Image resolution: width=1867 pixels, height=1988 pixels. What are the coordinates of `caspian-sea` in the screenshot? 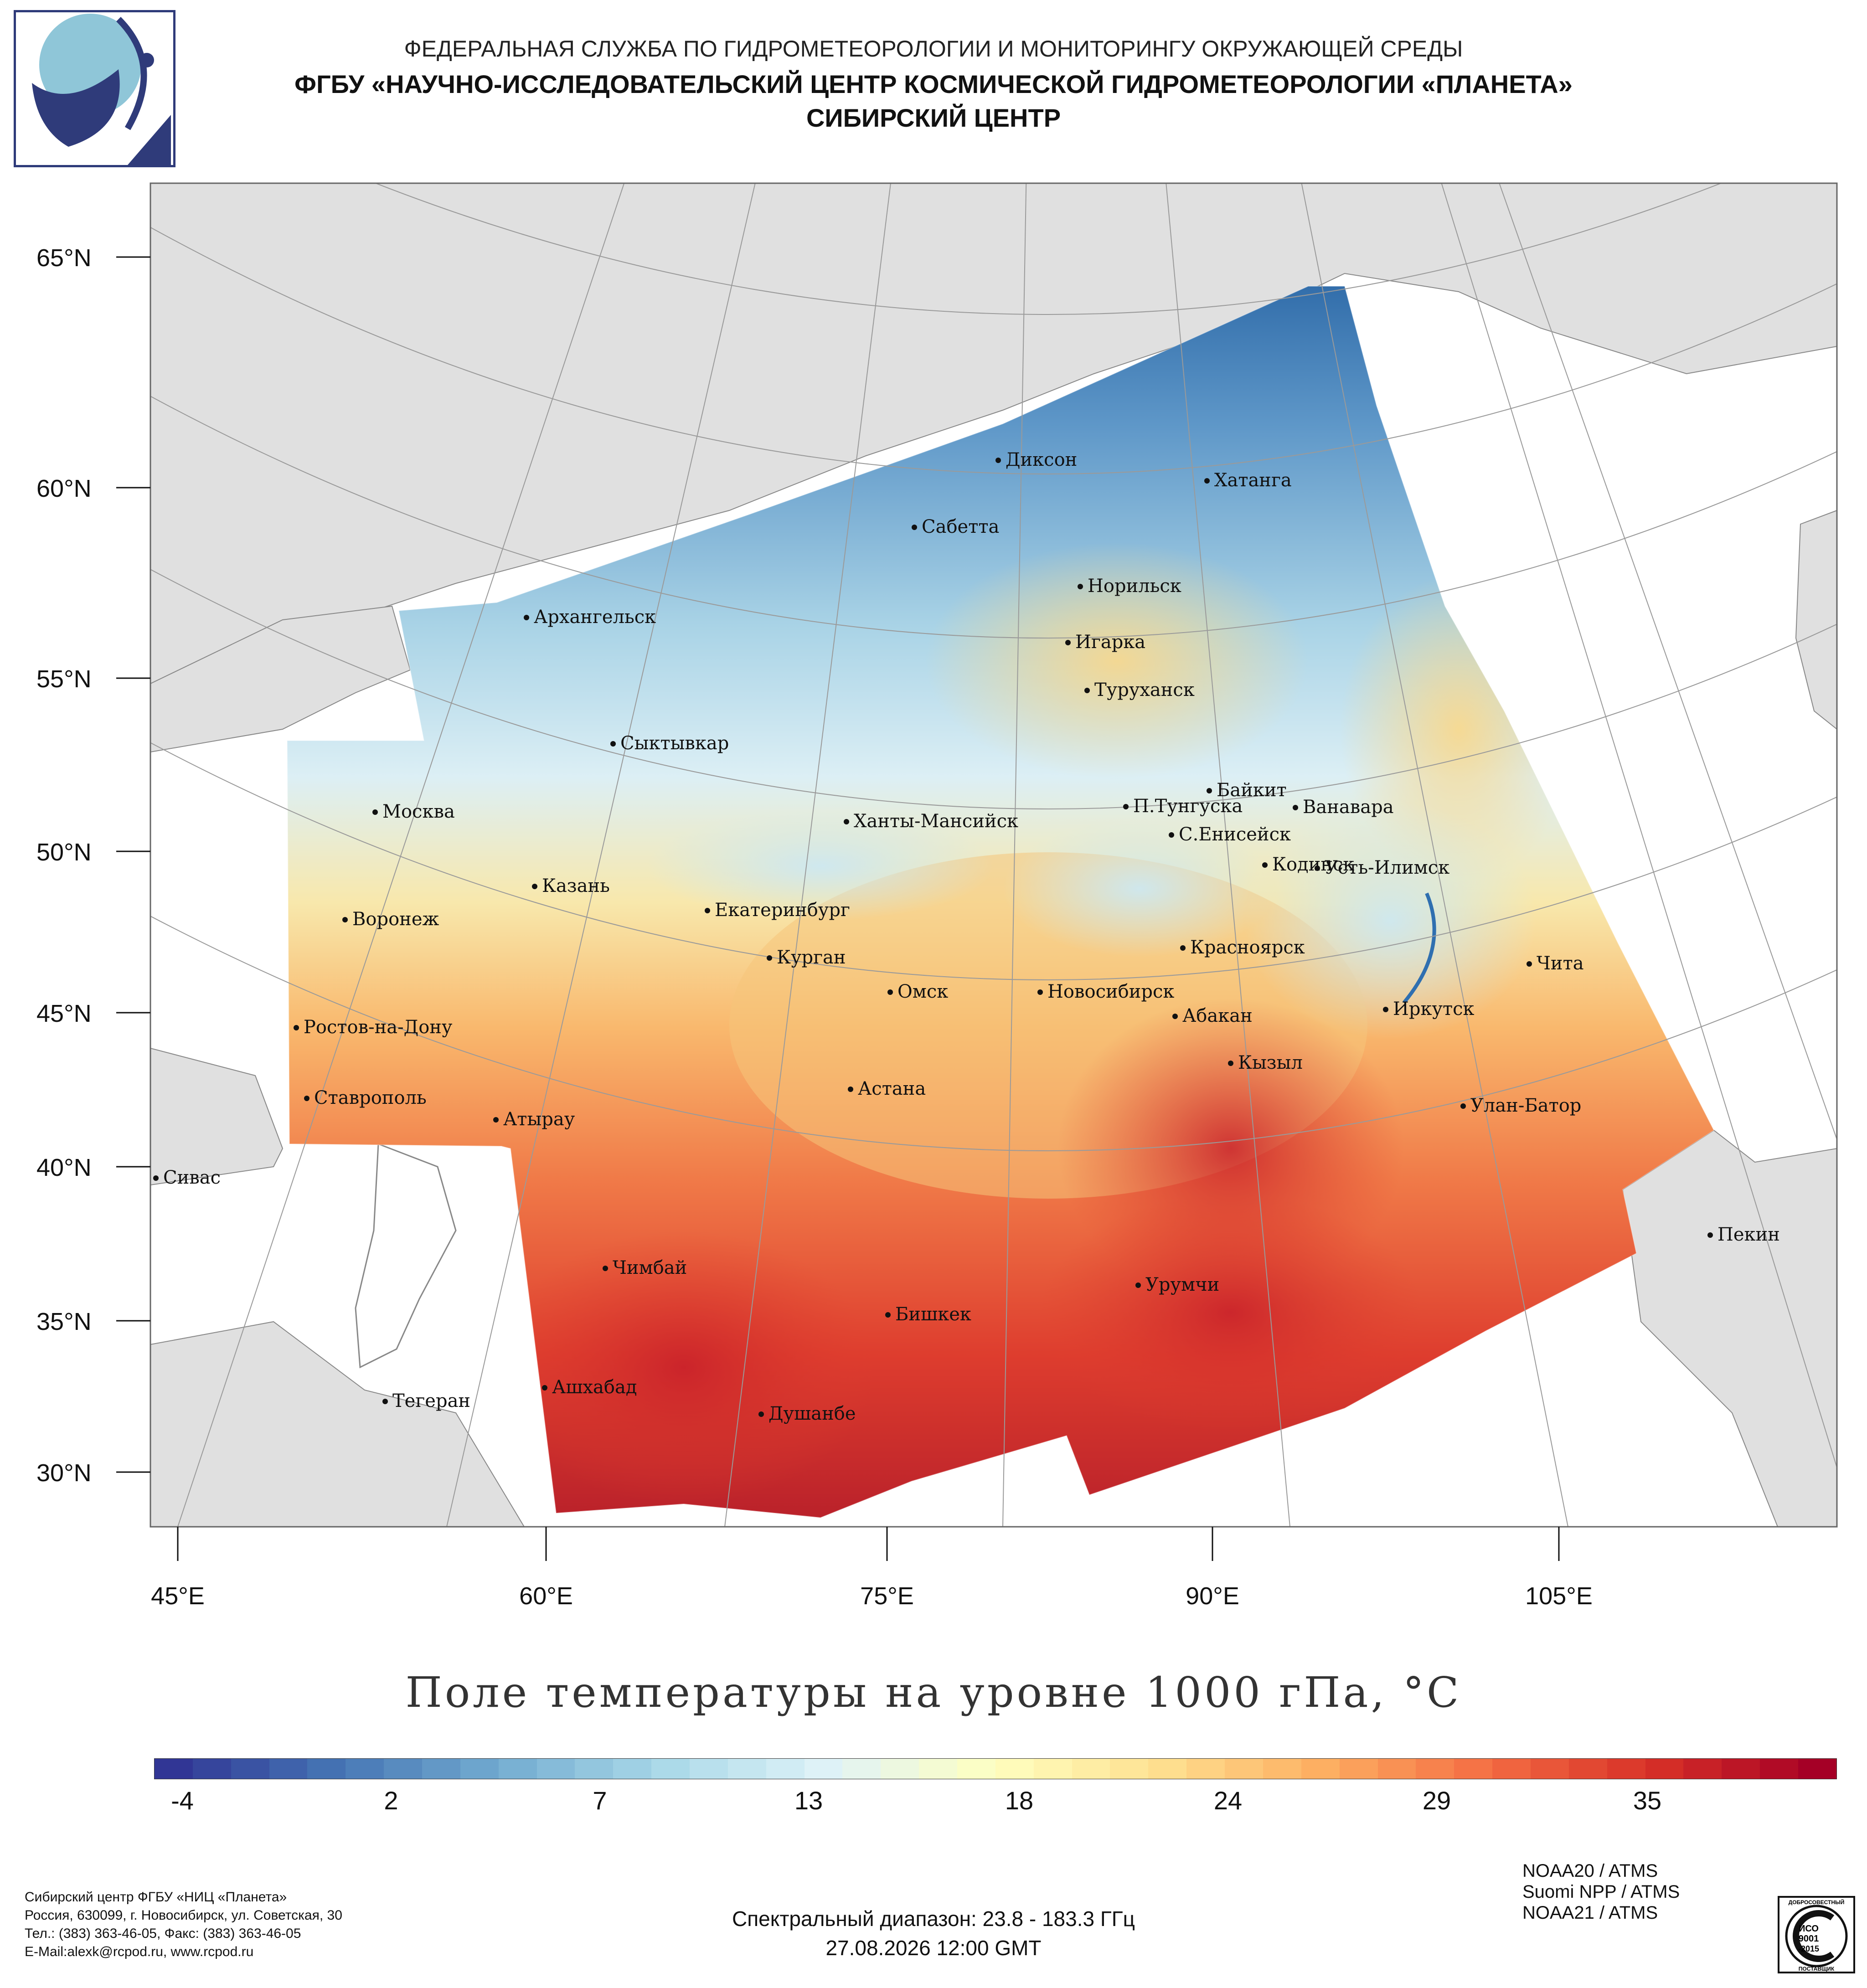 It's located at (406, 1256).